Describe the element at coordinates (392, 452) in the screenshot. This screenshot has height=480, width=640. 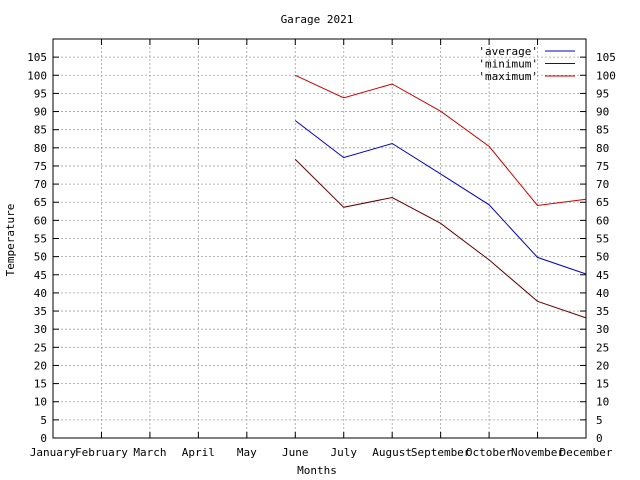
I see `x-tick-label: August` at that location.